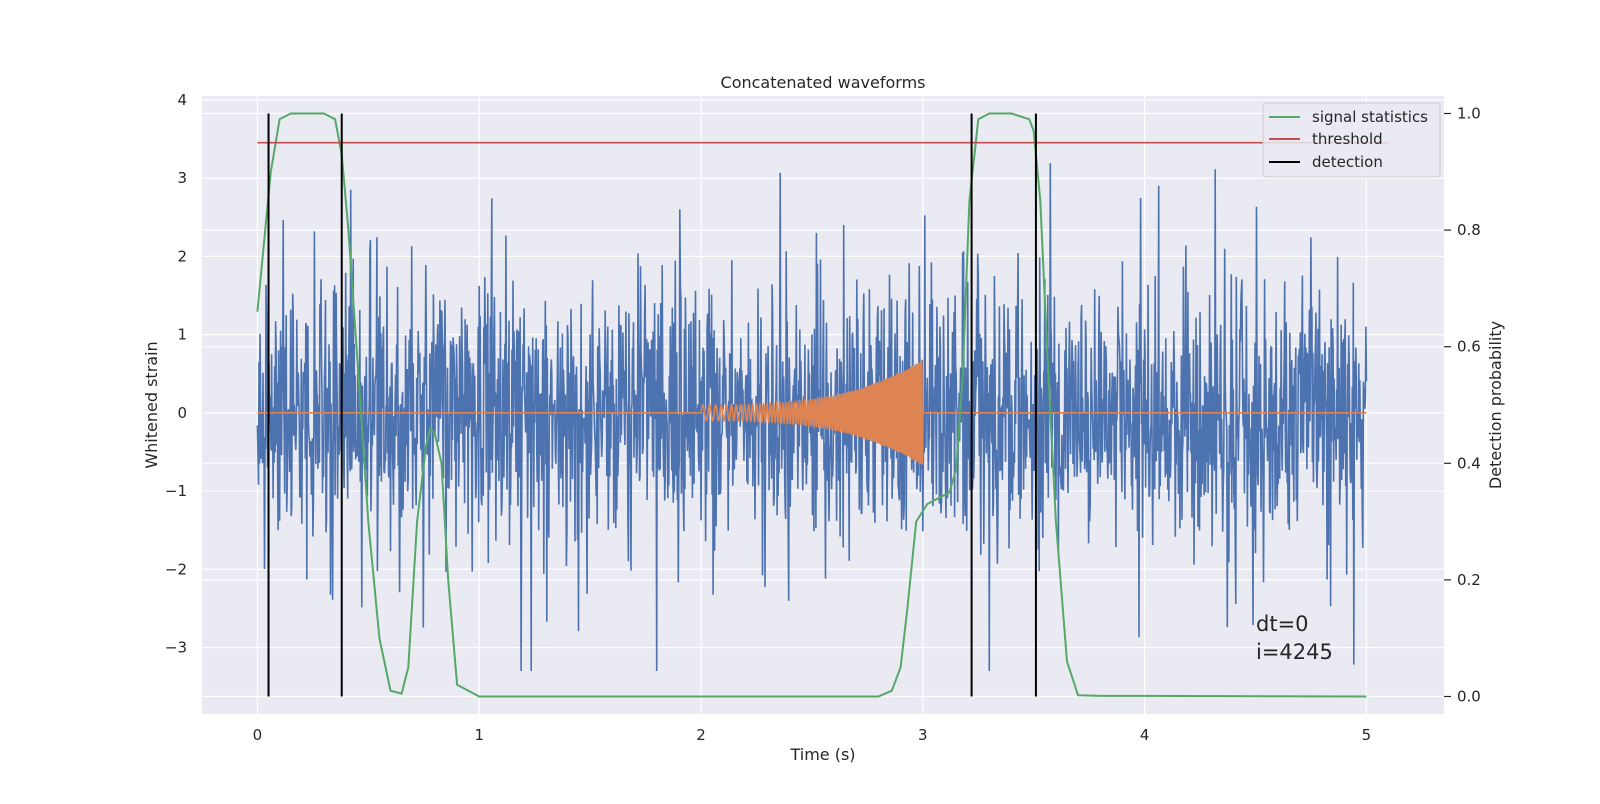  Describe the element at coordinates (1469, 230) in the screenshot. I see `y-tick-label-right: 0.8` at that location.